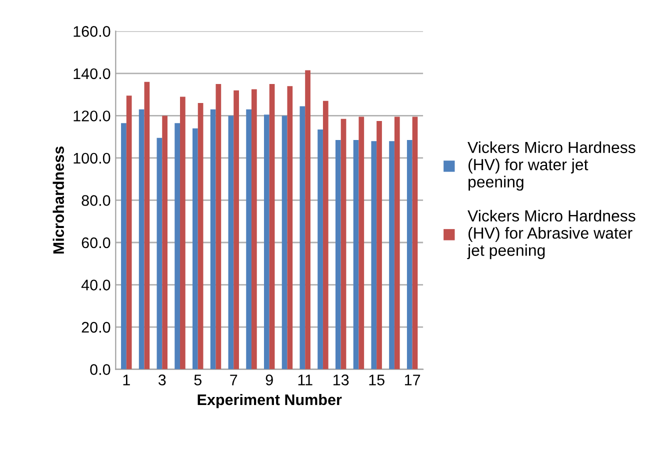  What do you see at coordinates (96, 327) in the screenshot?
I see `y-tick-label: 20.0` at bounding box center [96, 327].